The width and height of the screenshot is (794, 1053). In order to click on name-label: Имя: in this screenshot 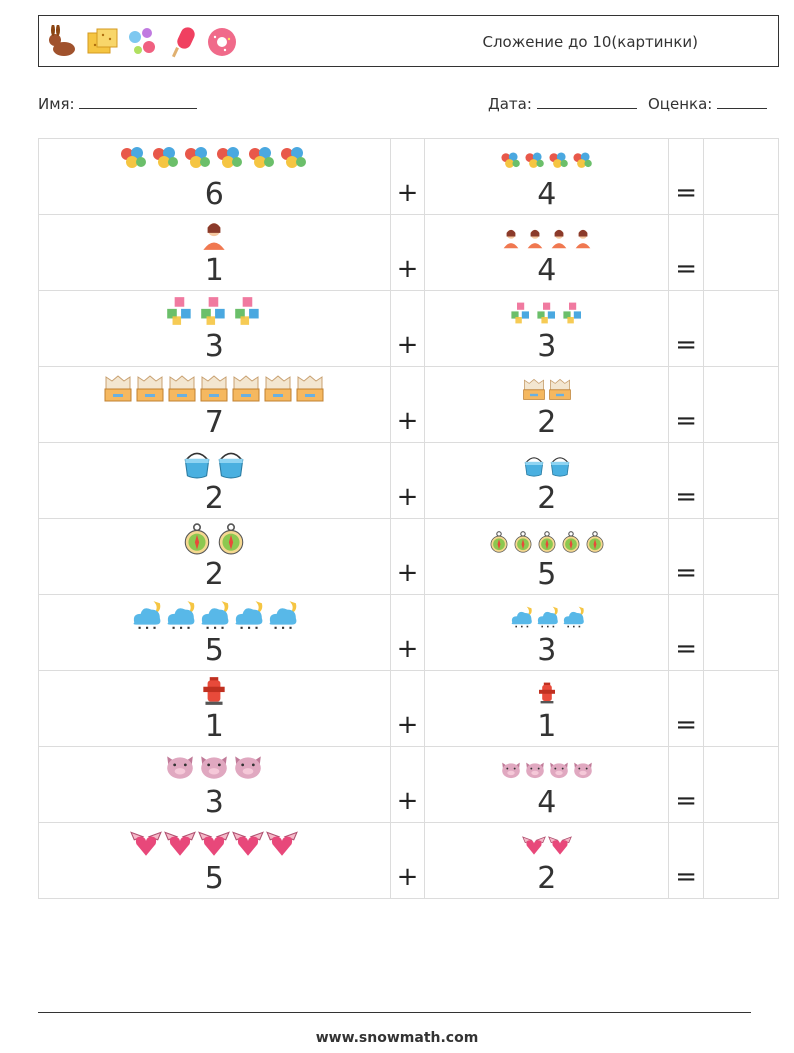, I will do `click(56, 104)`.